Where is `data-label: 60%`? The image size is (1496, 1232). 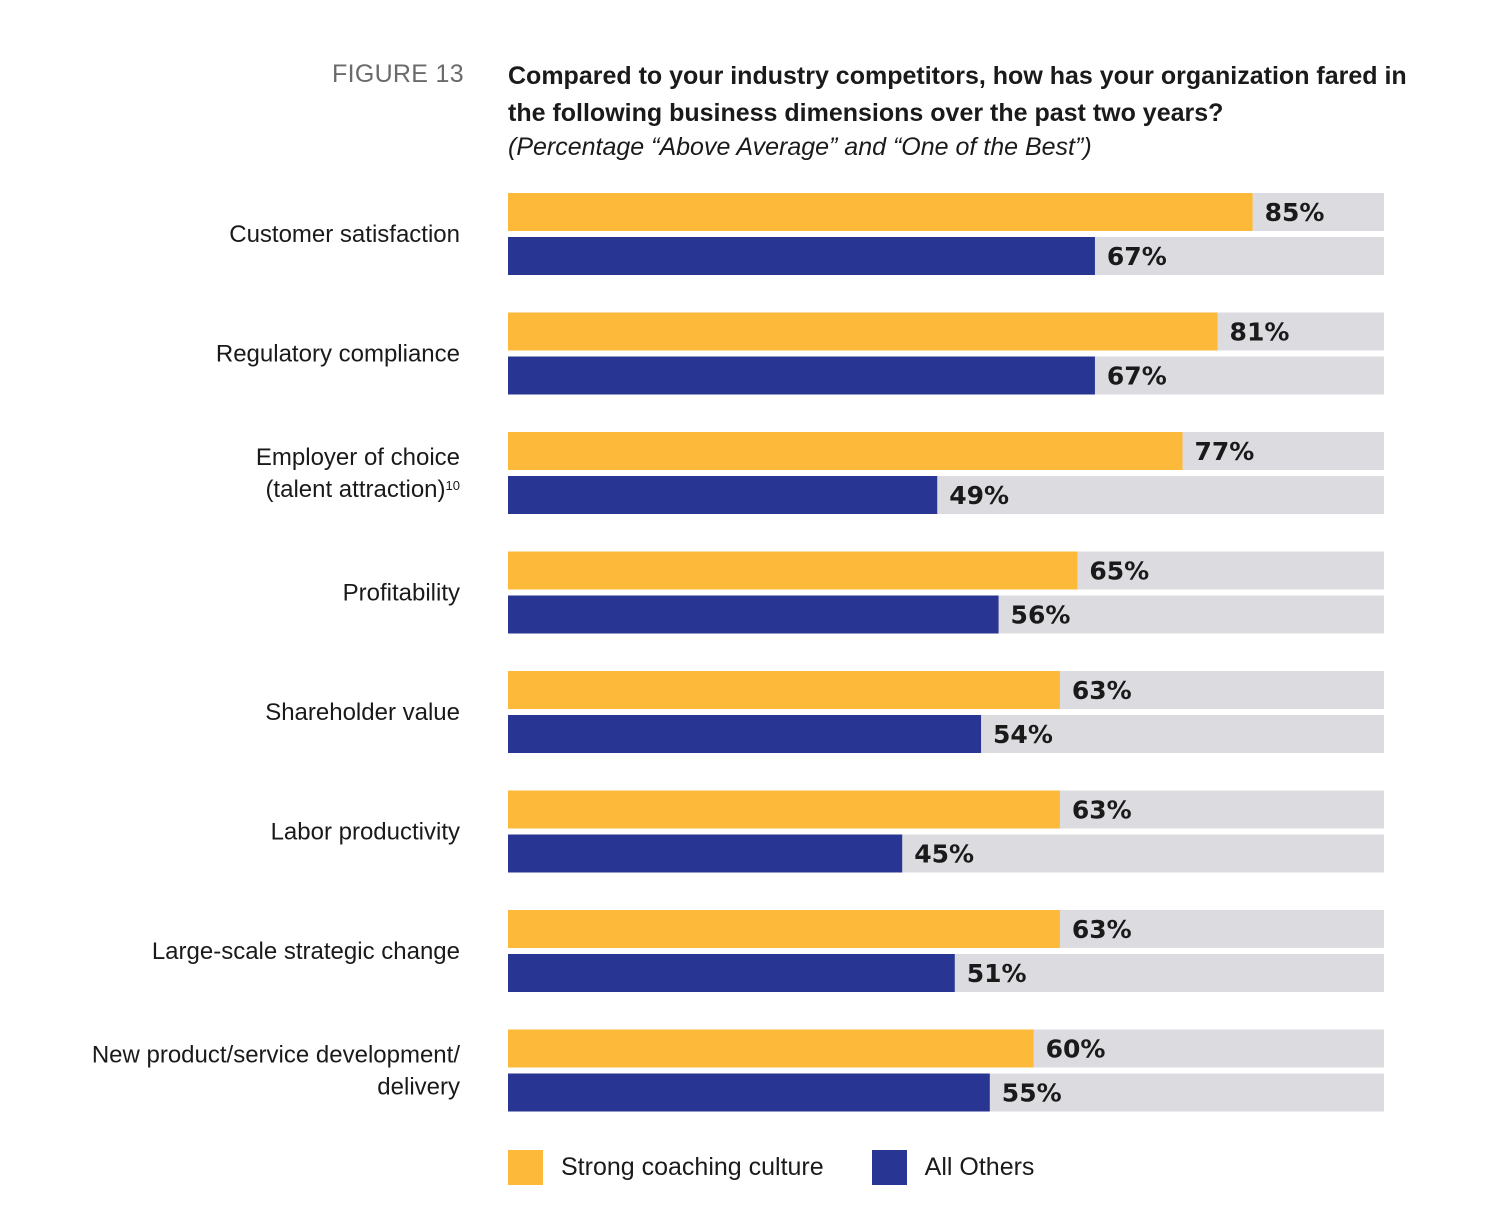 data-label: 60% is located at coordinates (1076, 1049).